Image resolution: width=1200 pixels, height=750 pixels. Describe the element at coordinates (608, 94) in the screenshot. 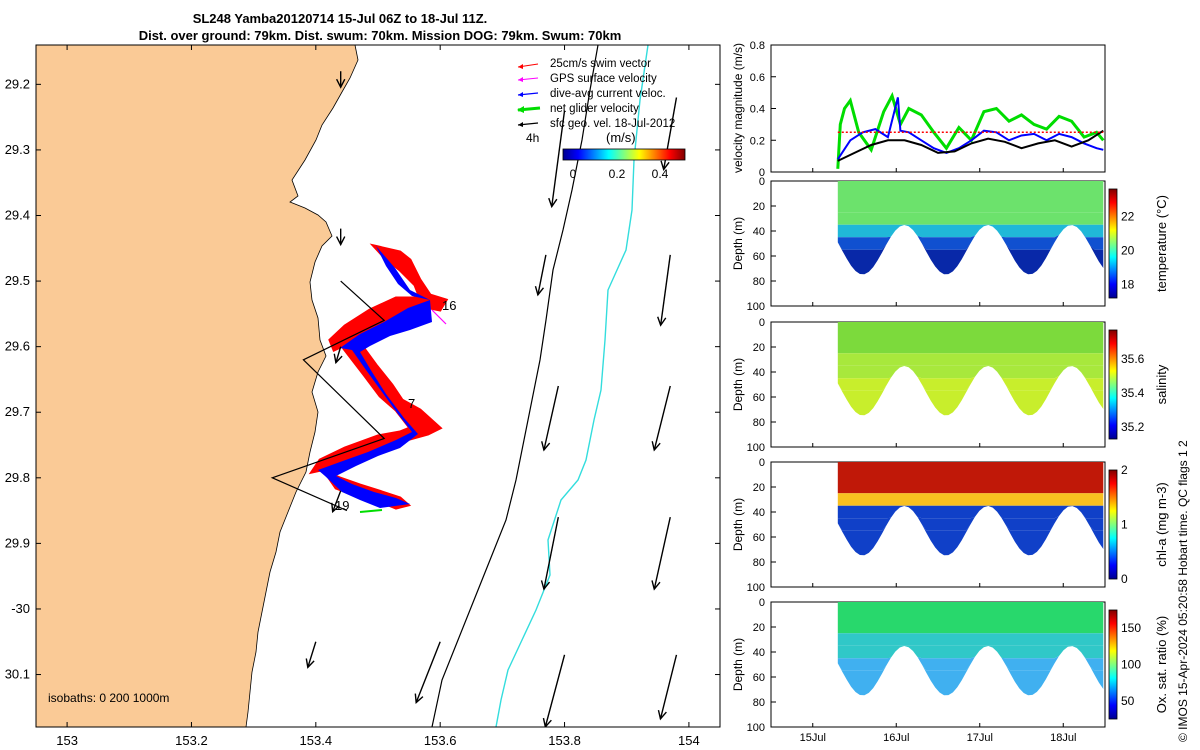

I see `svg-text: dive-avg current veloc.` at that location.